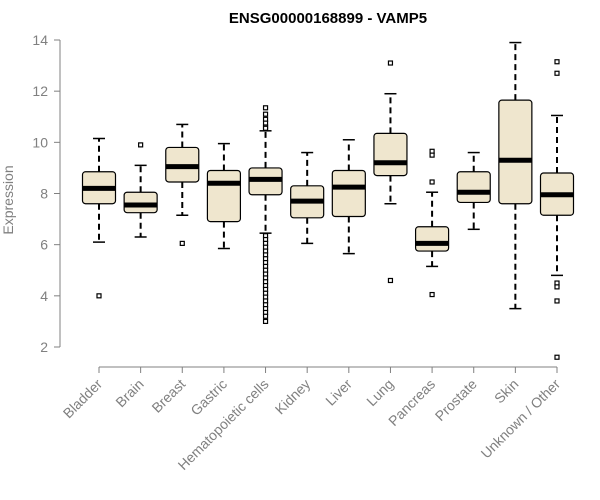 The height and width of the screenshot is (500, 600). I want to click on box-brain, so click(140, 190).